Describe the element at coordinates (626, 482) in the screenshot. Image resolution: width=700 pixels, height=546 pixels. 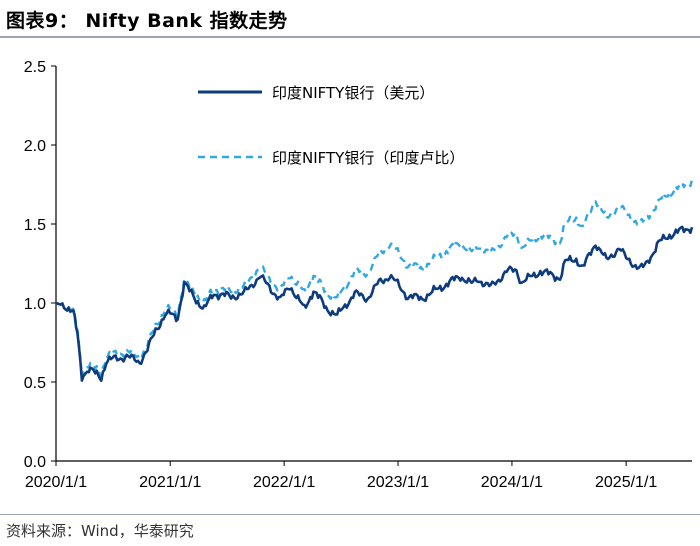
I see `x-tick-label: 2025/1/1` at that location.